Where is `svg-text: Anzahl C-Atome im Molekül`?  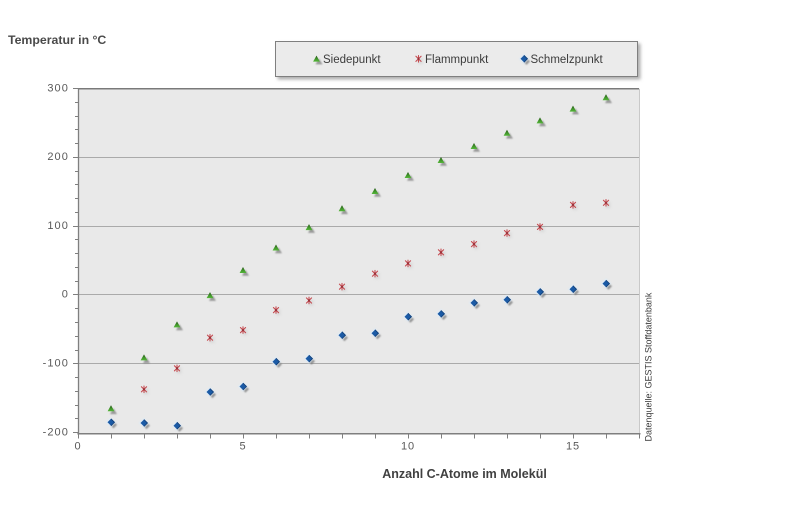
svg-text: Anzahl C-Atome im Molekül is located at coordinates (464, 474).